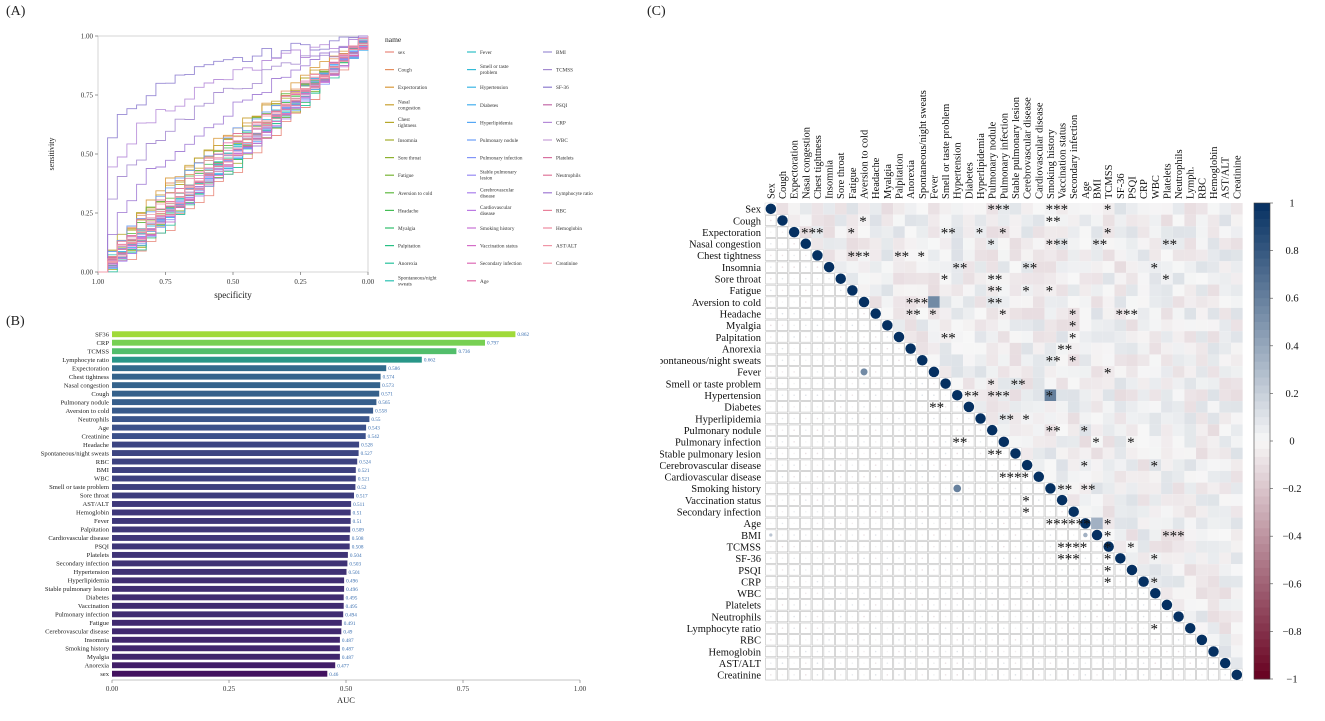 Image resolution: width=1325 pixels, height=721 pixels. I want to click on bar-category-label: Anorexia, so click(96, 665).